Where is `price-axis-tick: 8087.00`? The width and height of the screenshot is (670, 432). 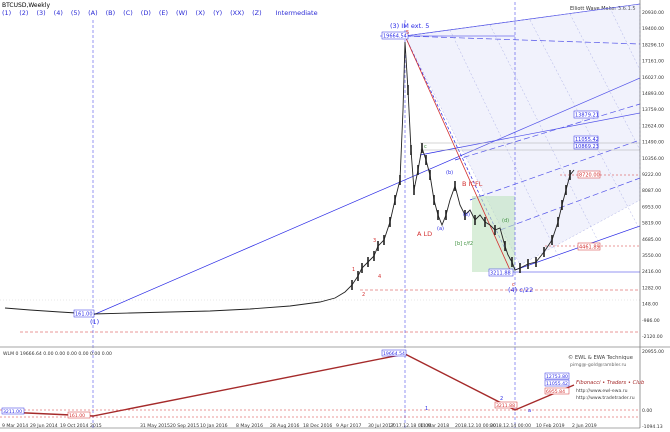
price-axis-tick: 8087.00 is located at coordinates (651, 191).